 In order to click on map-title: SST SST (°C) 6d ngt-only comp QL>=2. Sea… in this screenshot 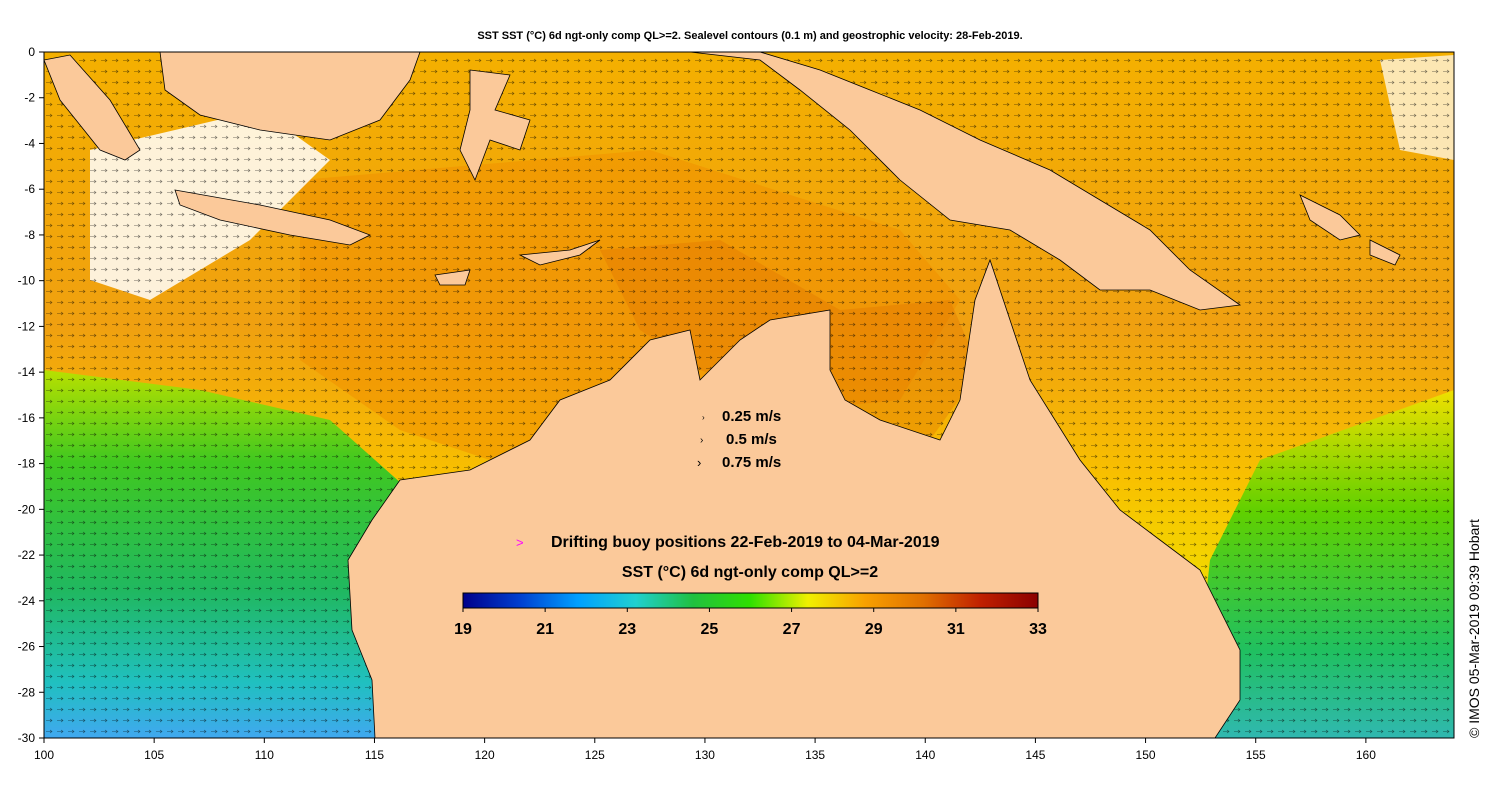, I will do `click(750, 36)`.